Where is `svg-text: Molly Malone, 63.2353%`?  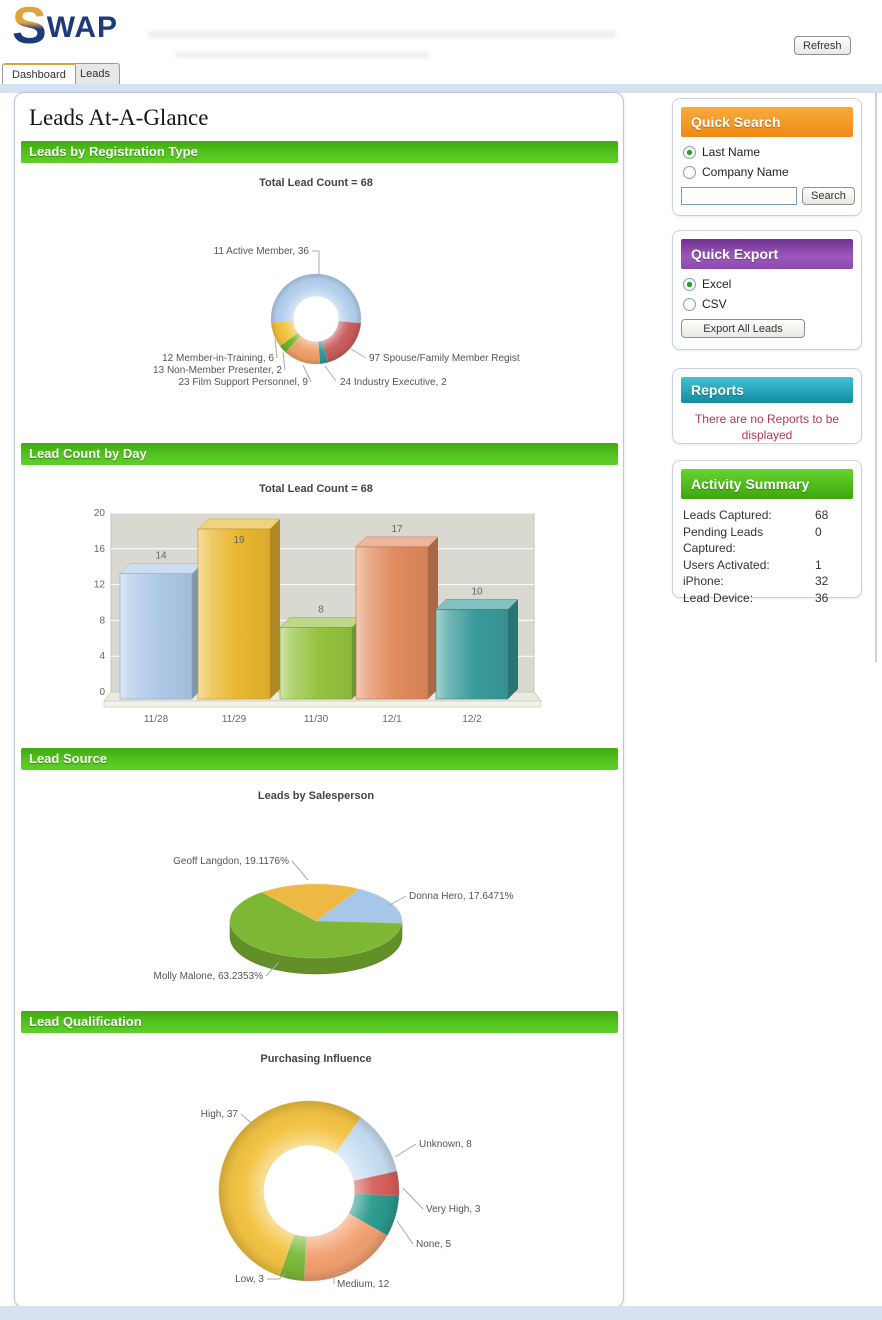 svg-text: Molly Malone, 63.2353% is located at coordinates (208, 976).